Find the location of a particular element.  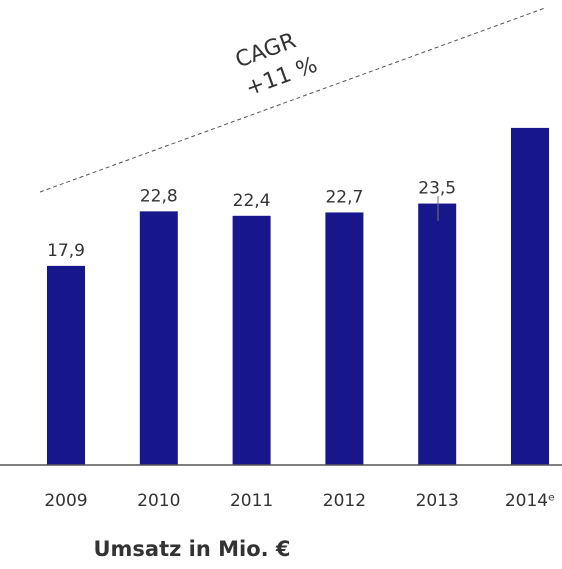

x-tick-label: 2011 is located at coordinates (251, 501).